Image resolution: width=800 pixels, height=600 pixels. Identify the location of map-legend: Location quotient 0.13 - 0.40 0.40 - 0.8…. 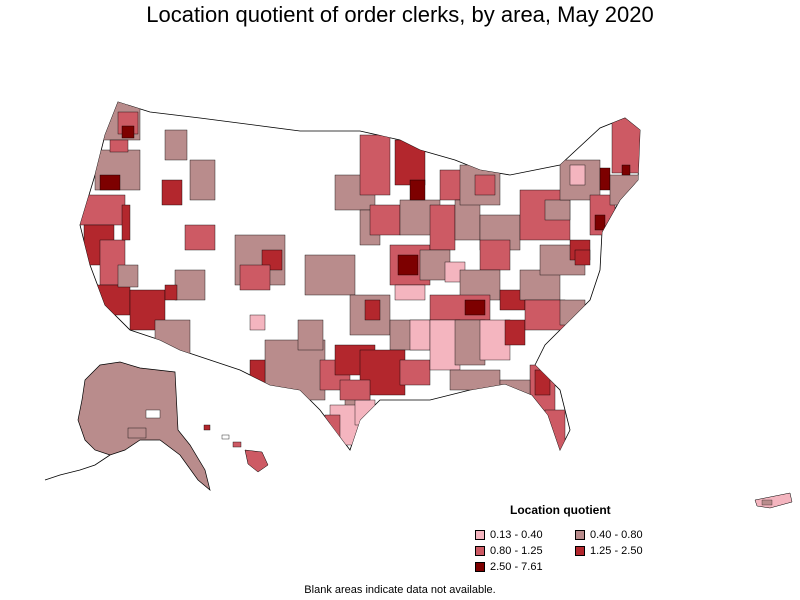
(570, 543).